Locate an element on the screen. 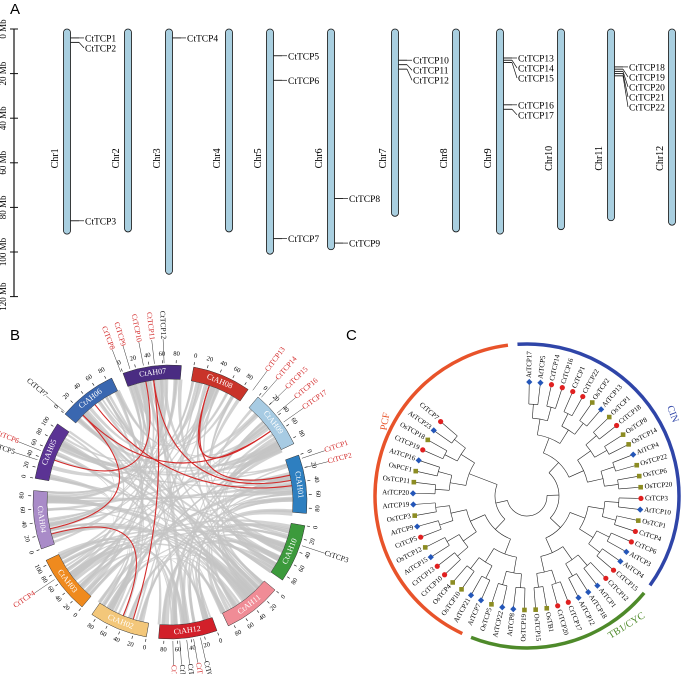 This screenshot has height=674, width=685. gene-label: CtTCP14 is located at coordinates (536, 69).